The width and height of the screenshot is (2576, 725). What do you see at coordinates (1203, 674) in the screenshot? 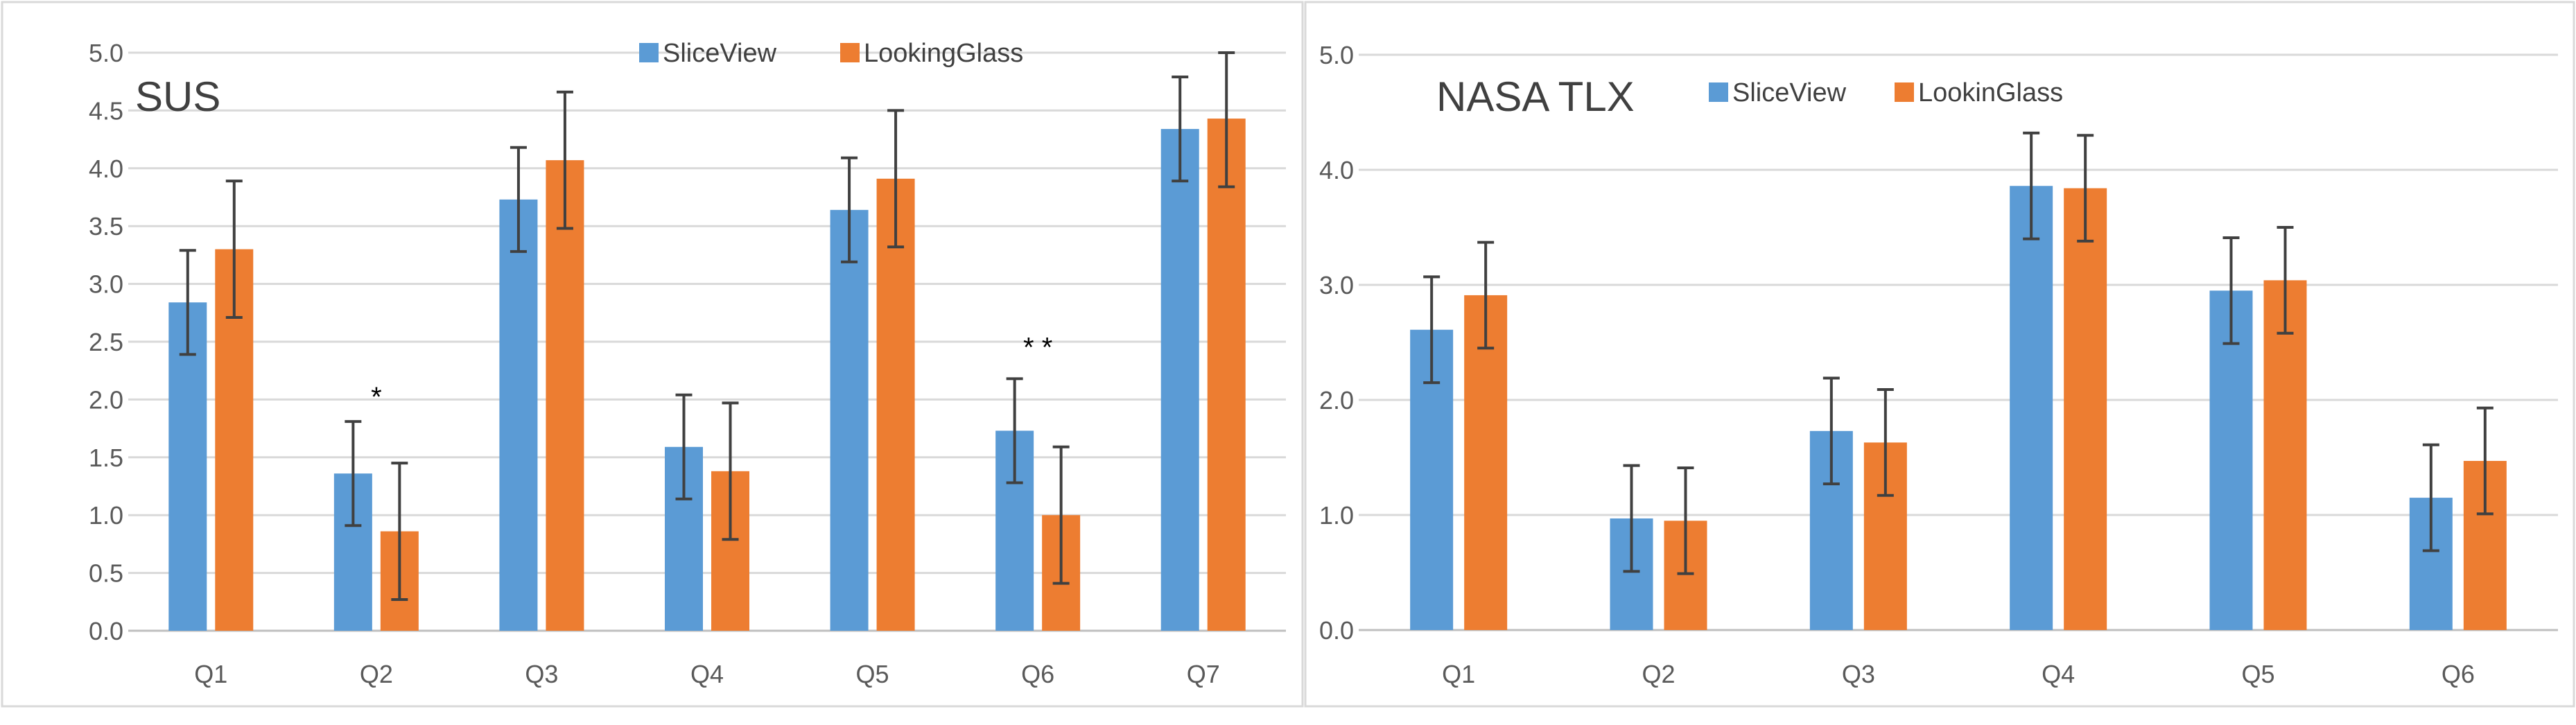
I see `x-tick-label: Q7` at bounding box center [1203, 674].